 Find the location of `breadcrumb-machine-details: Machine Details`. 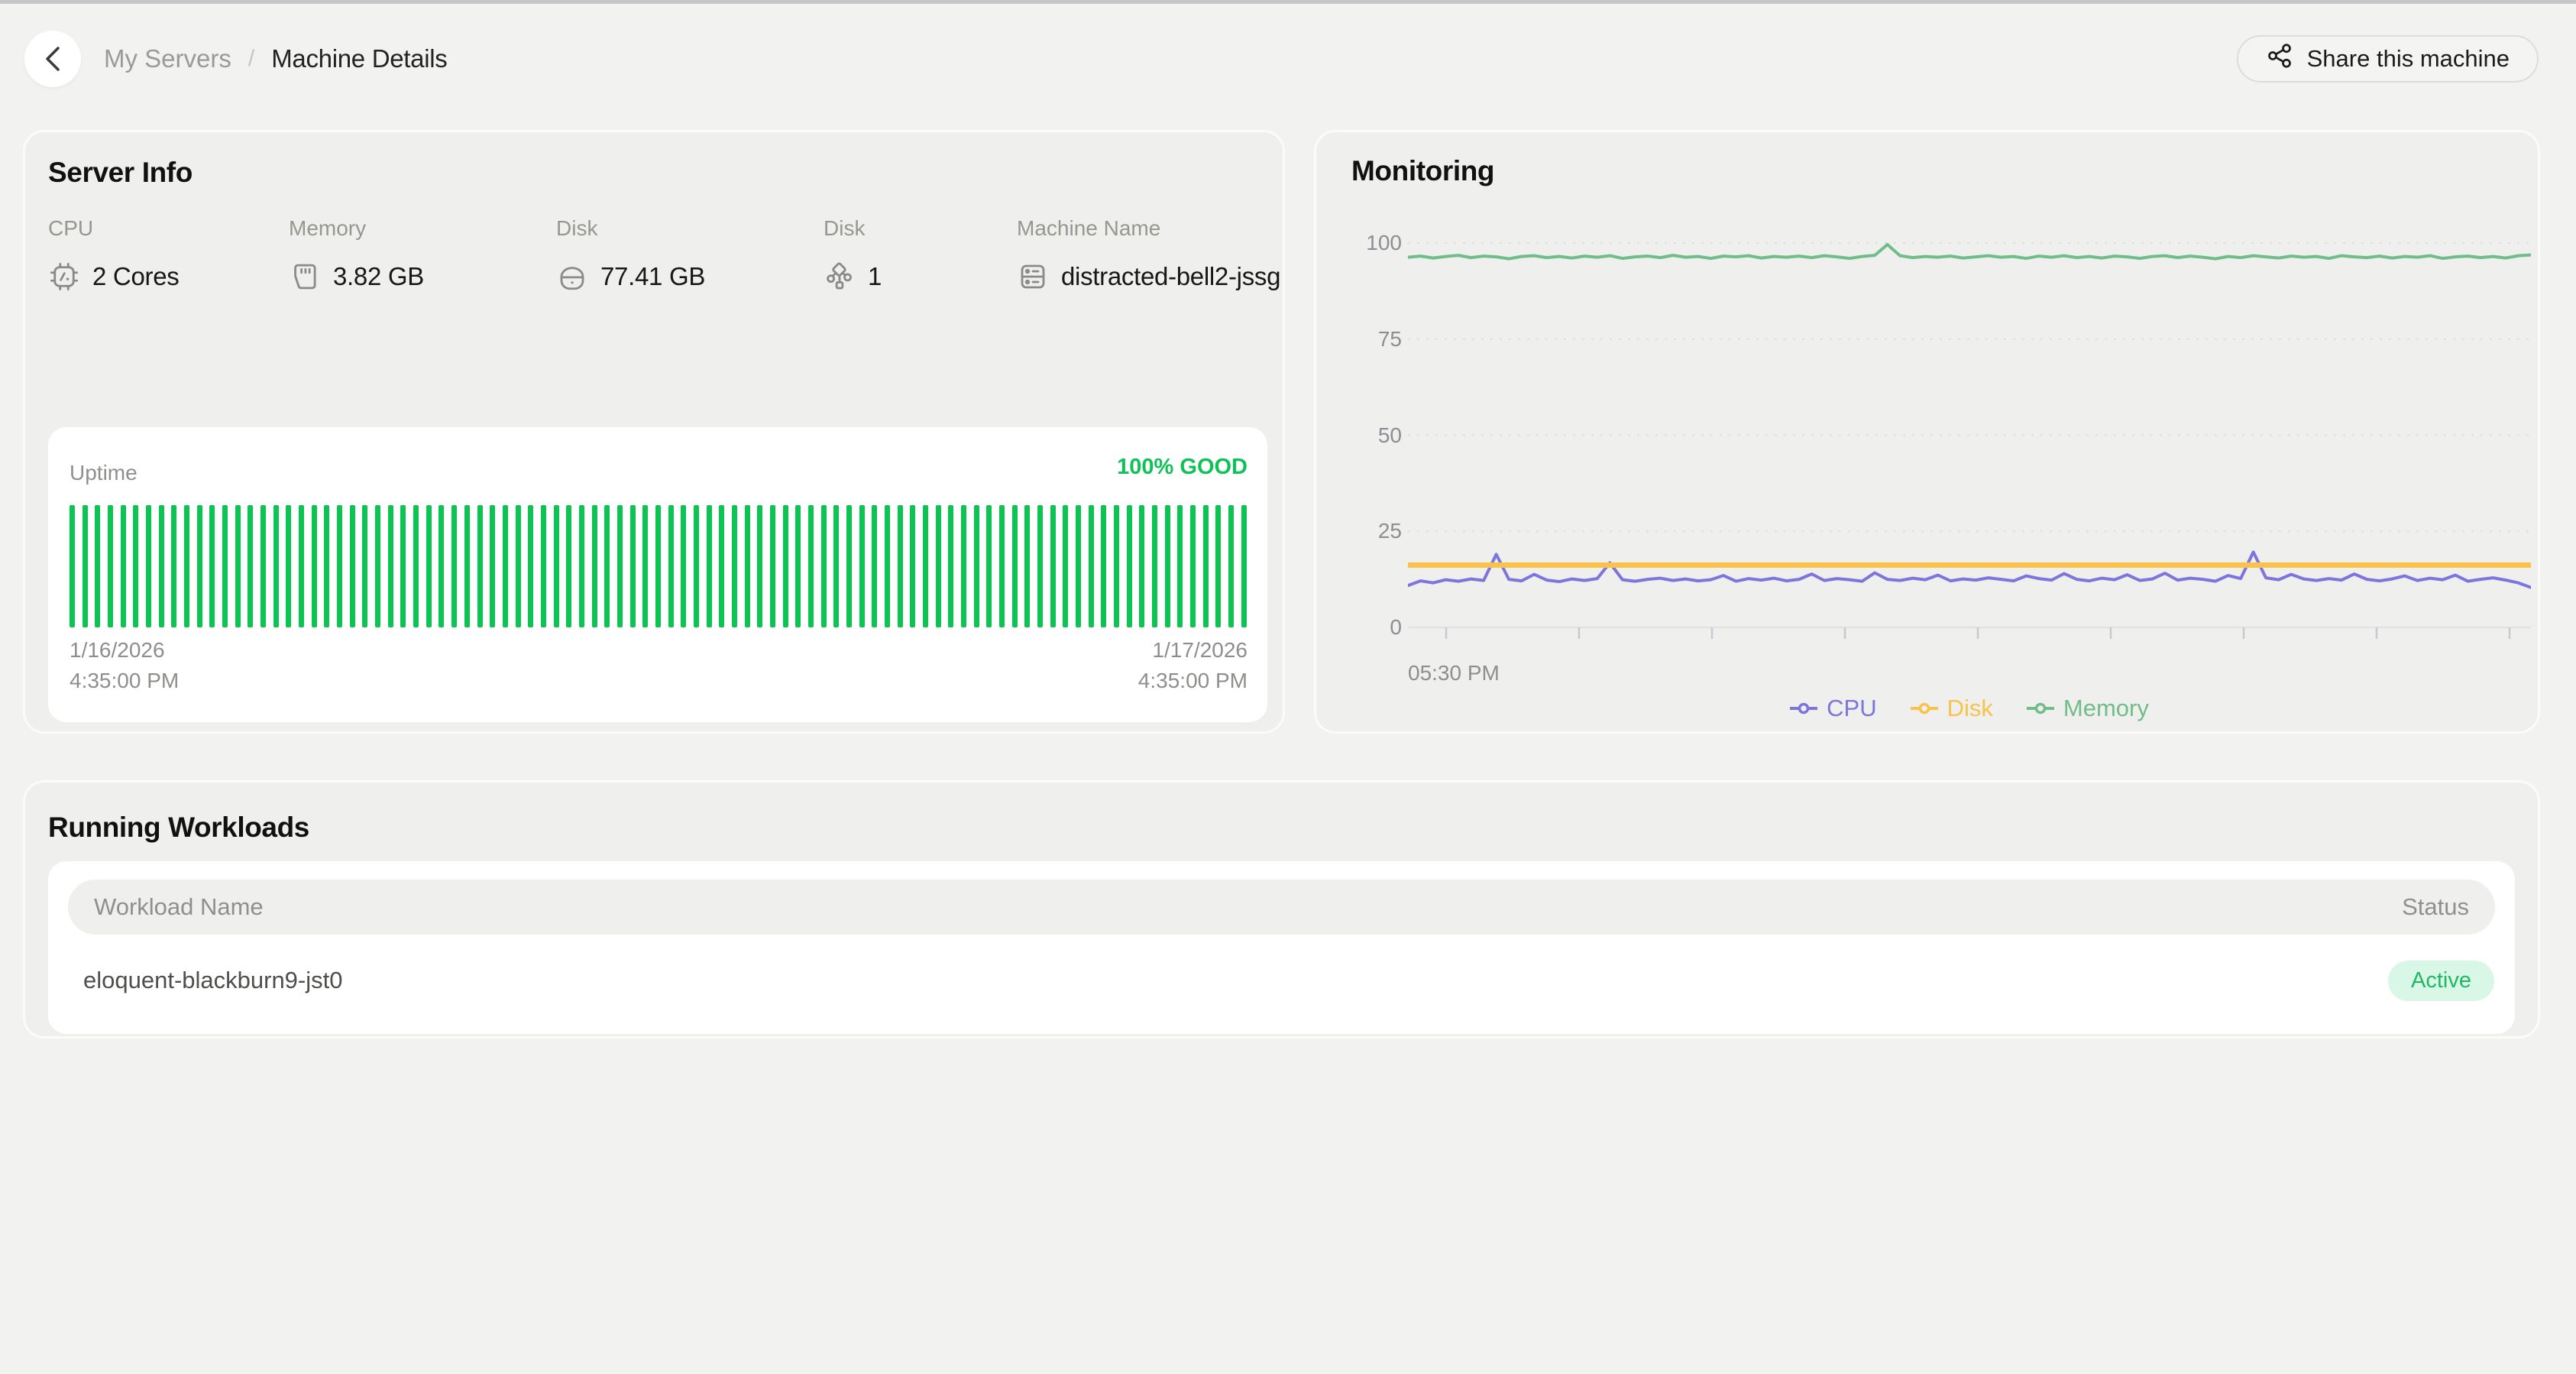

breadcrumb-machine-details: Machine Details is located at coordinates (359, 58).